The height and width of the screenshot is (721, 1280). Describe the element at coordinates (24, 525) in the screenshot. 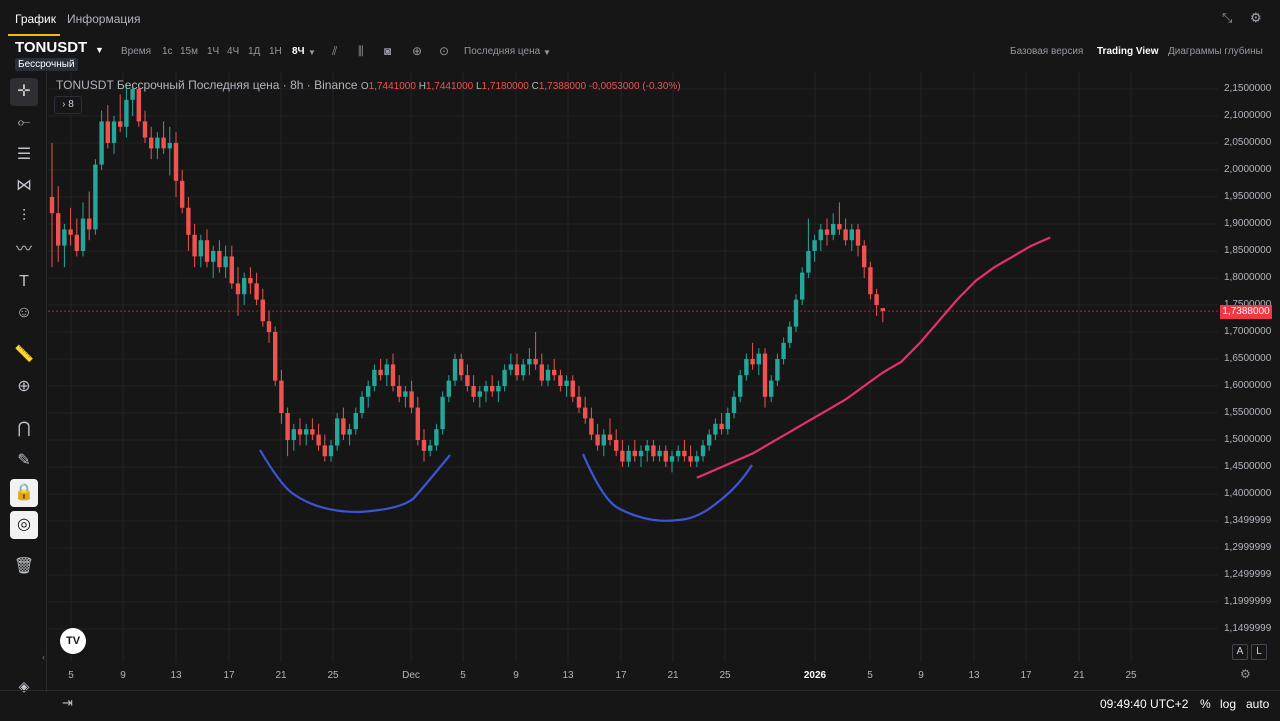

I see `hide-icon: ◎` at that location.